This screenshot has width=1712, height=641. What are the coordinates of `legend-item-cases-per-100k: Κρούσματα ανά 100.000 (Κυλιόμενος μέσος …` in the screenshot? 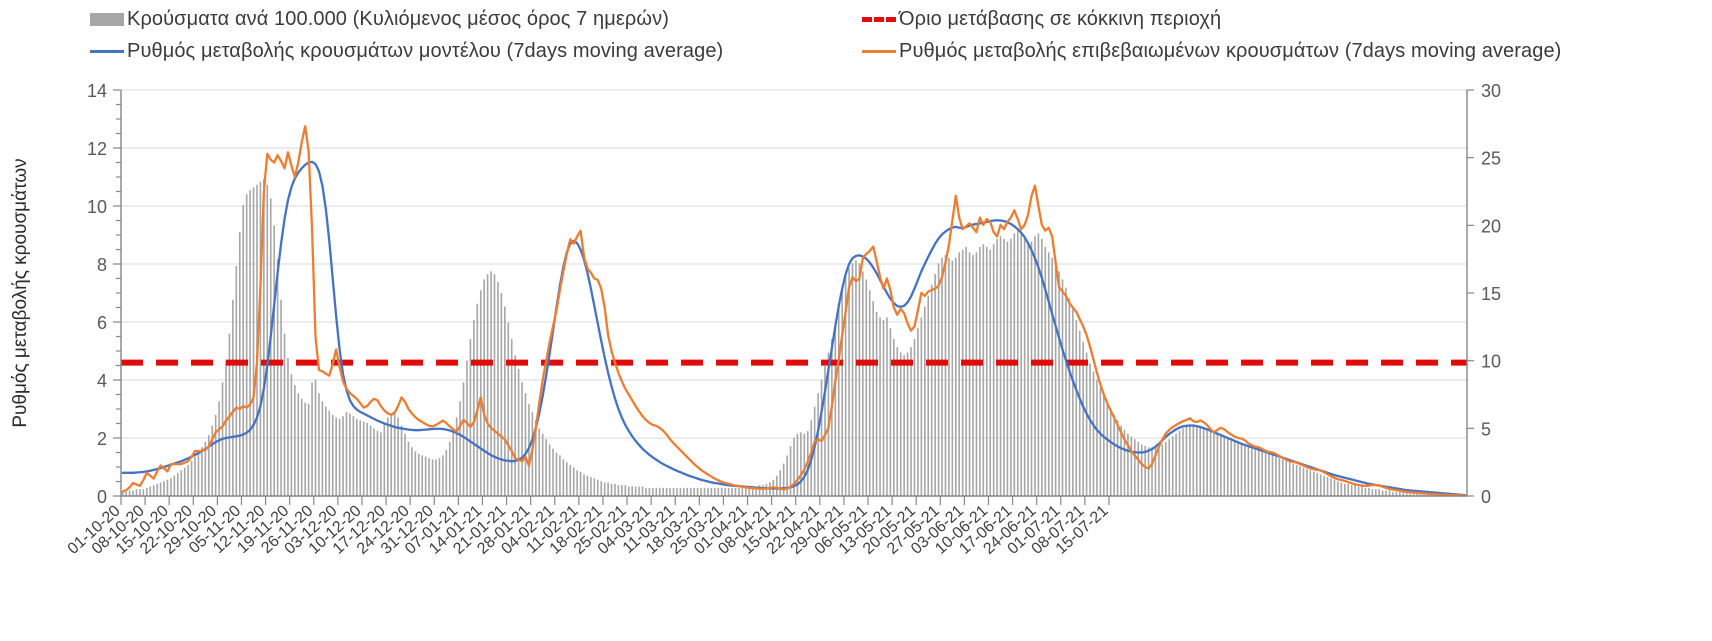 It's located at (379, 19).